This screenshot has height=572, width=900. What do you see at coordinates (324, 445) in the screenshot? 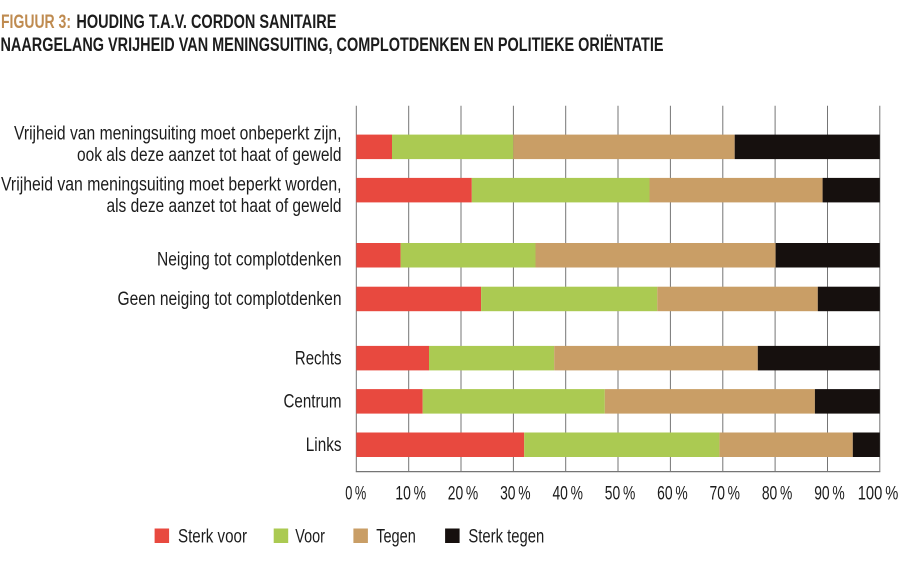
I see `svg-text: Links` at bounding box center [324, 445].